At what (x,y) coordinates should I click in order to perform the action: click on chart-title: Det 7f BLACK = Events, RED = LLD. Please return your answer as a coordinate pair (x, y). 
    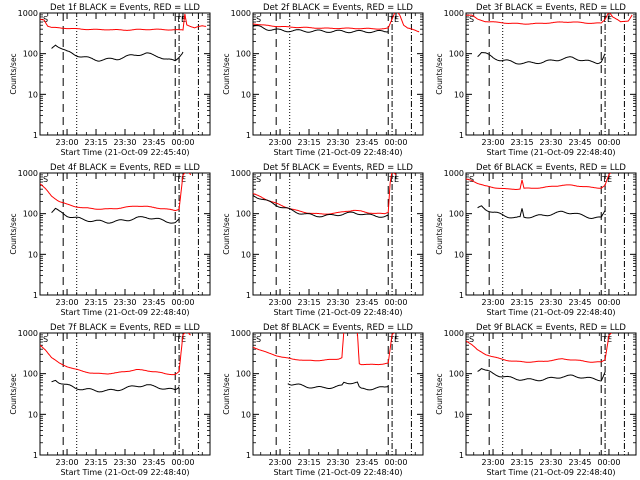
    Looking at the image, I should click on (125, 328).